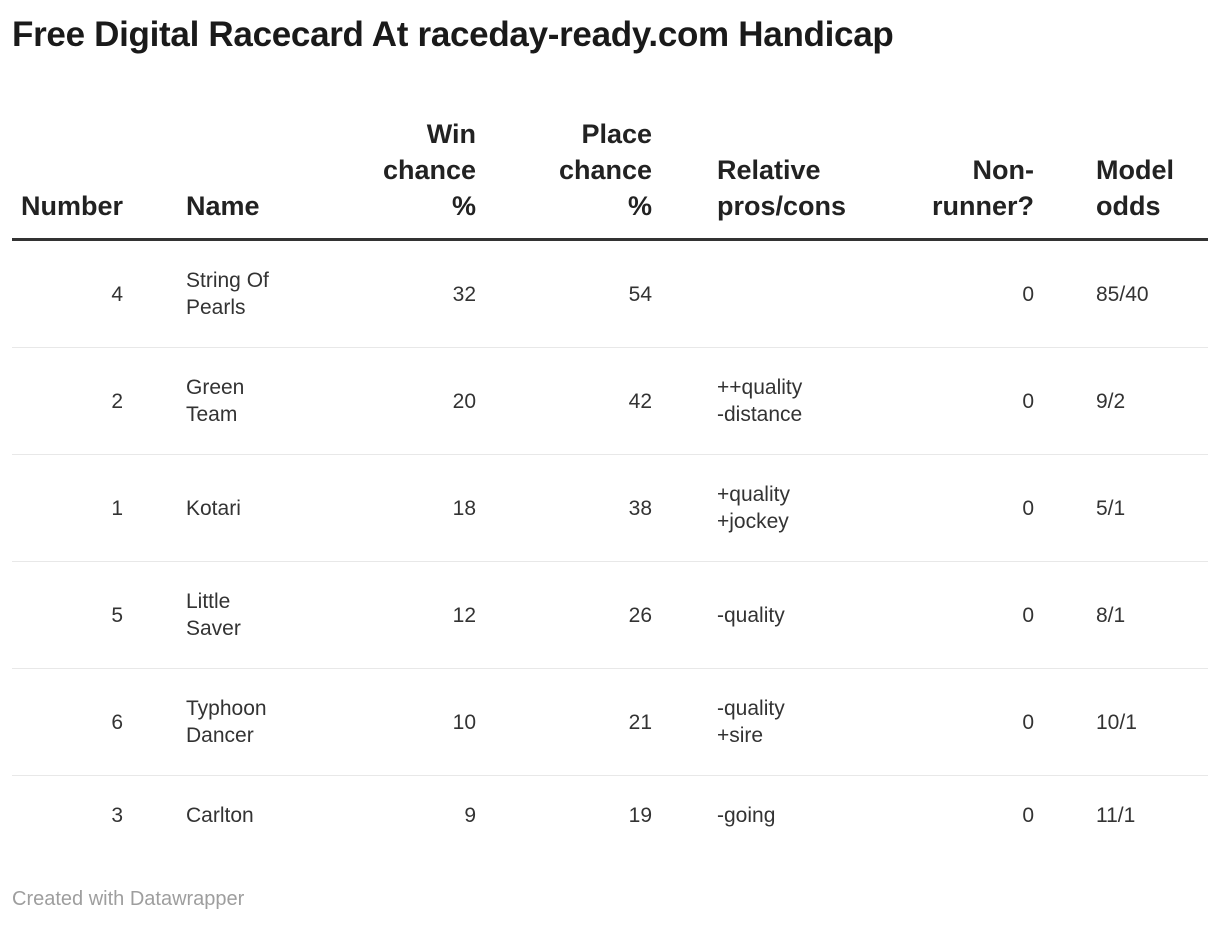 This screenshot has width=1220, height=936. I want to click on cell-pros-cons, so click(784, 293).